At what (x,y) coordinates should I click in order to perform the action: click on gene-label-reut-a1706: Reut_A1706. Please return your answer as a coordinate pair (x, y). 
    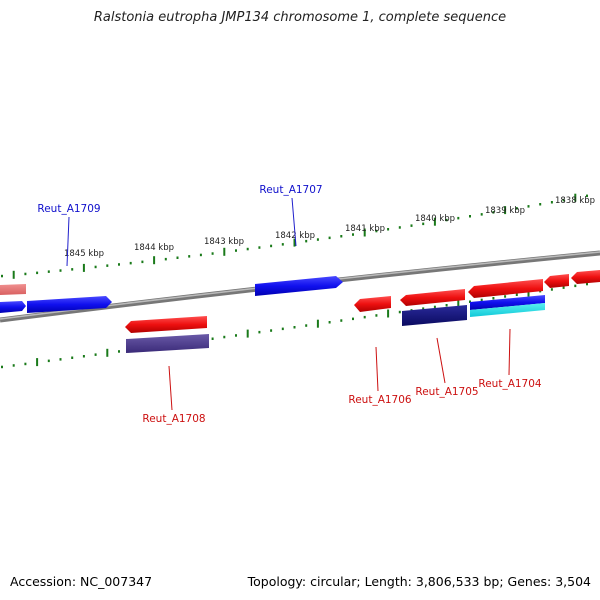
    Looking at the image, I should click on (380, 400).